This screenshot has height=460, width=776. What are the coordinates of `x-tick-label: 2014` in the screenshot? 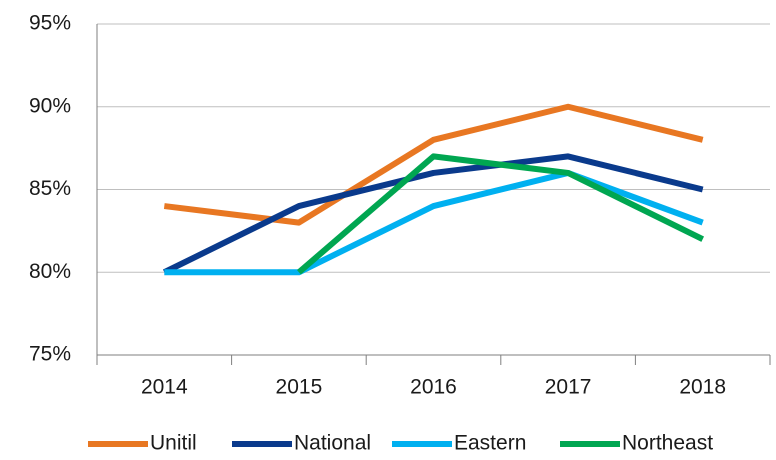 It's located at (164, 387).